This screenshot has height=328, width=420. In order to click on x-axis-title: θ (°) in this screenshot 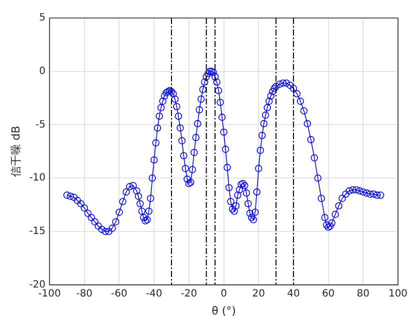, I will do `click(224, 311)`.